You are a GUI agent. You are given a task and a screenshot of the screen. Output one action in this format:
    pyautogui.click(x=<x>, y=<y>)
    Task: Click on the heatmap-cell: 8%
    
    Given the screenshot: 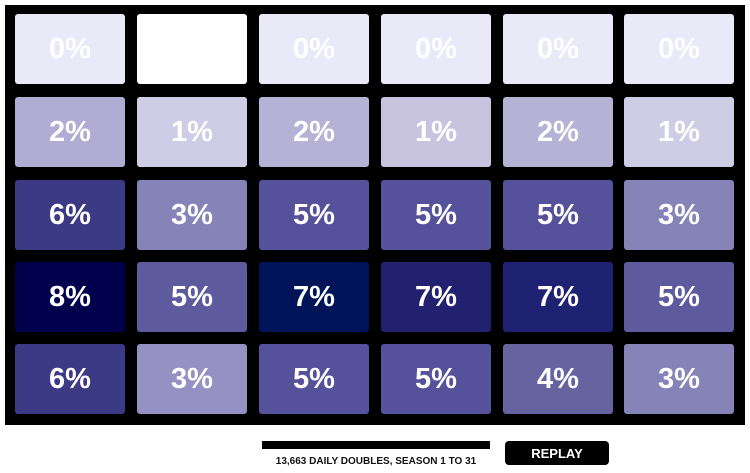 What is the action you would take?
    pyautogui.click(x=70, y=297)
    